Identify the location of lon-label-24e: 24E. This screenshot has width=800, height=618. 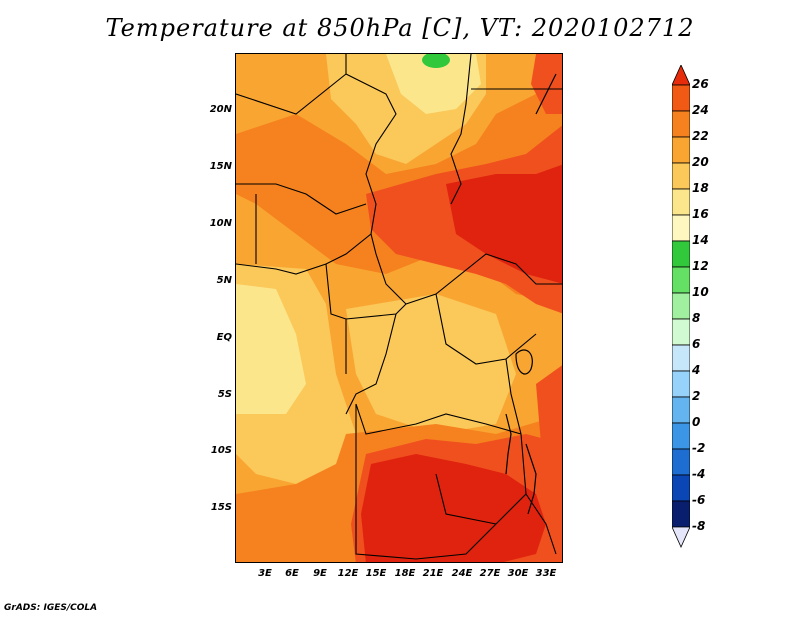
(462, 573).